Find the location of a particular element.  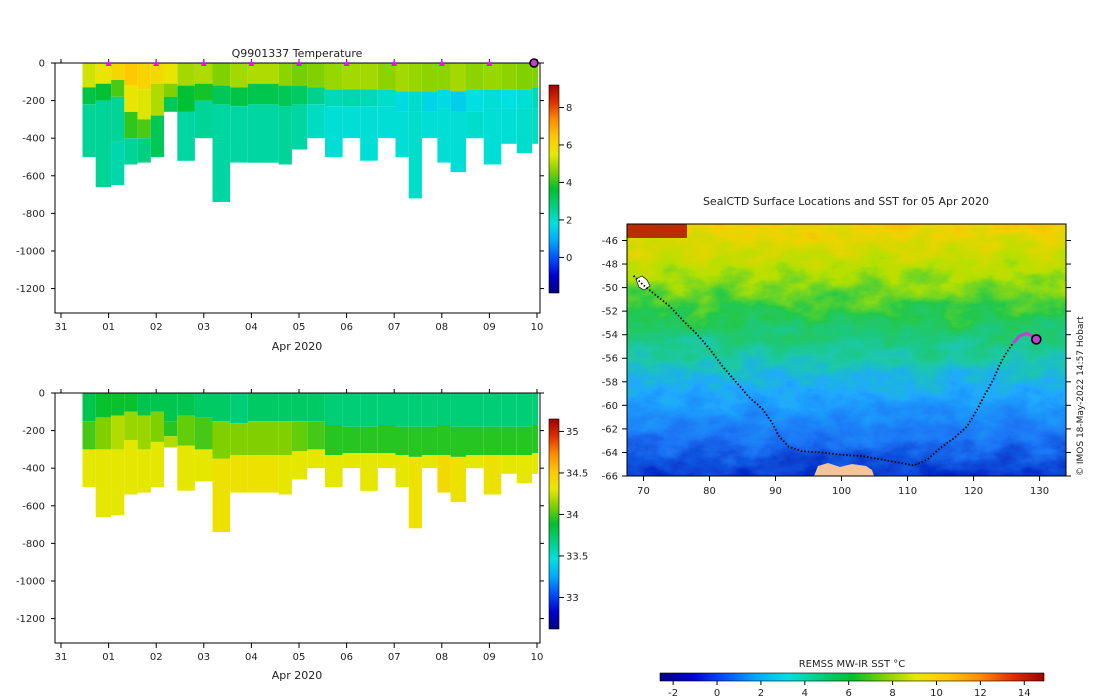

x-tick-label: 09 is located at coordinates (489, 657).